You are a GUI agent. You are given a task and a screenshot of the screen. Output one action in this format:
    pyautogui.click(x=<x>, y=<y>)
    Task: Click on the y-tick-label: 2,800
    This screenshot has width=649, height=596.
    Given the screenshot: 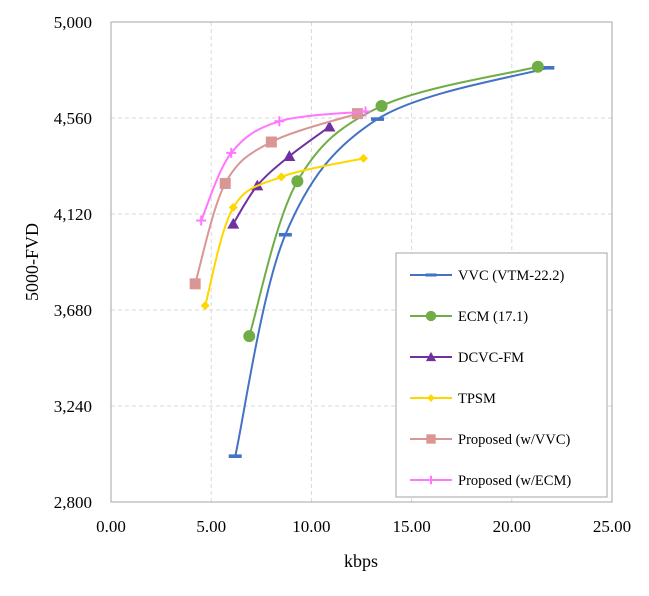 What is the action you would take?
    pyautogui.click(x=73, y=502)
    